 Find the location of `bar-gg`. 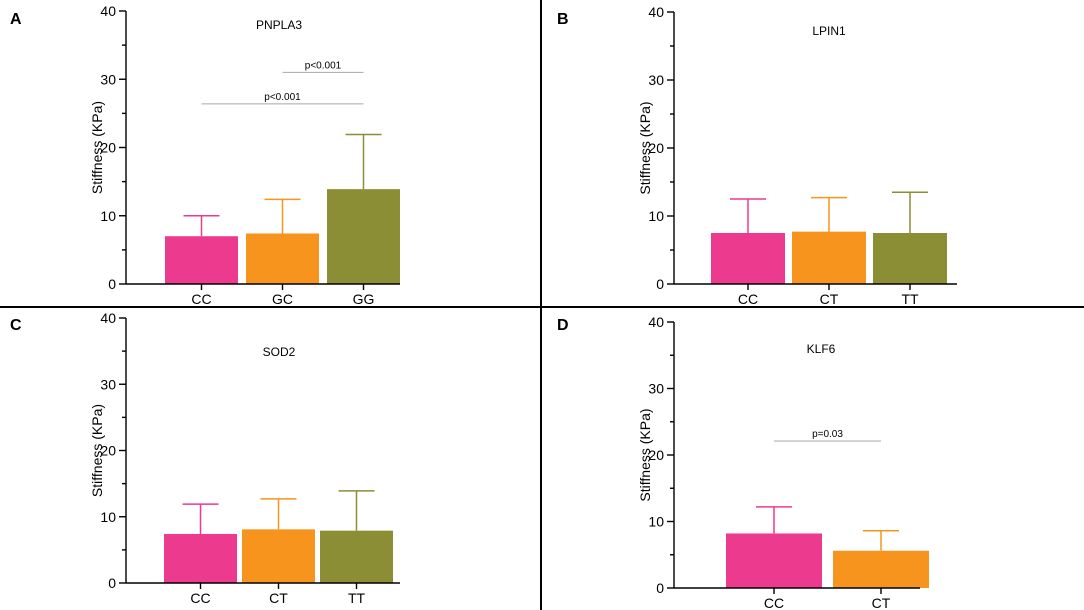

bar-gg is located at coordinates (363, 236).